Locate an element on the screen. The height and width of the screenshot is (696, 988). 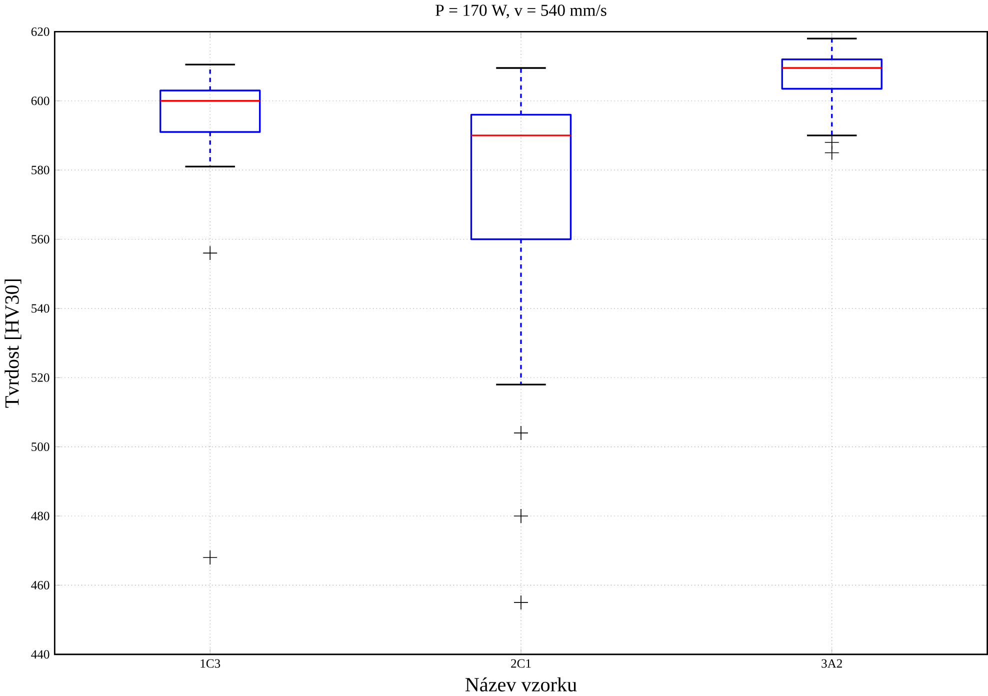
chart-title: P = 170 W, v = 540 mm/s is located at coordinates (521, 11).